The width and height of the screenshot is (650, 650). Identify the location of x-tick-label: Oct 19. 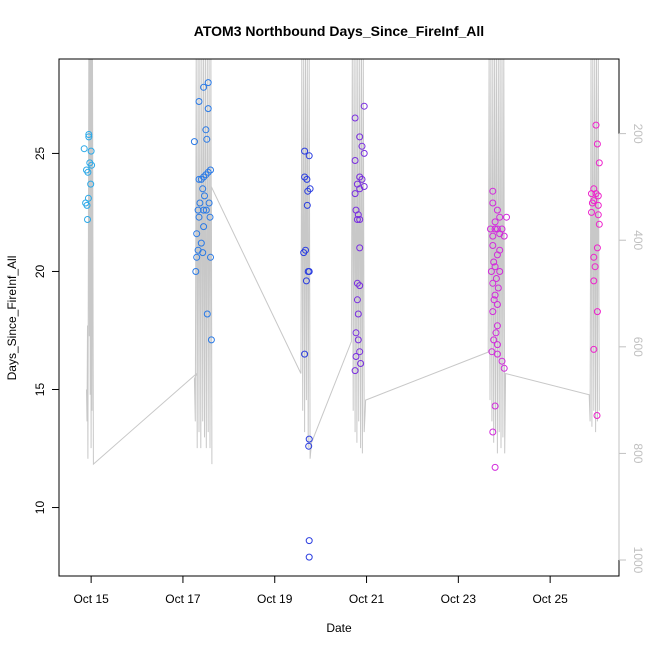
(275, 599).